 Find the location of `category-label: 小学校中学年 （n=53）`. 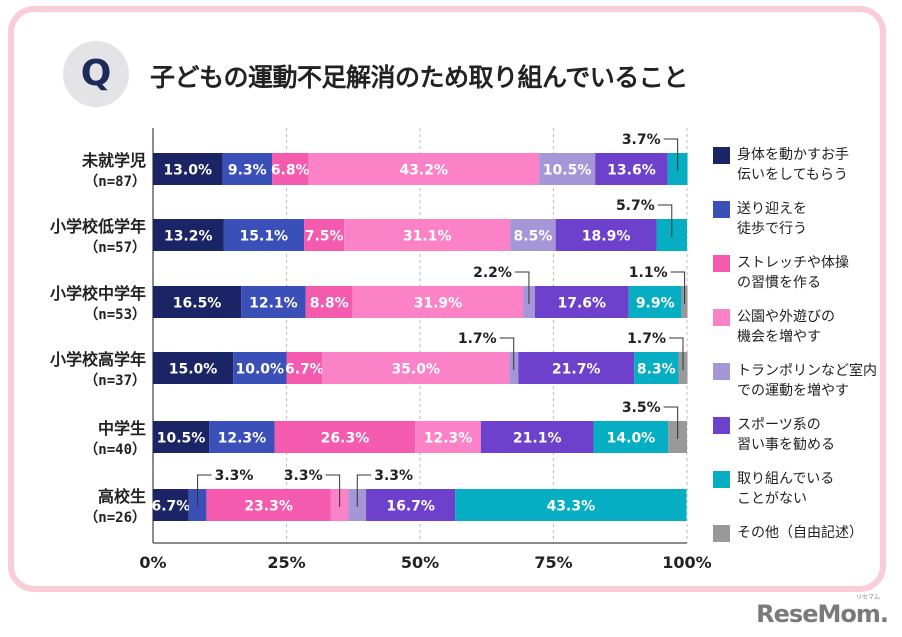

category-label: 小学校中学年 （n=53） is located at coordinates (98, 302).